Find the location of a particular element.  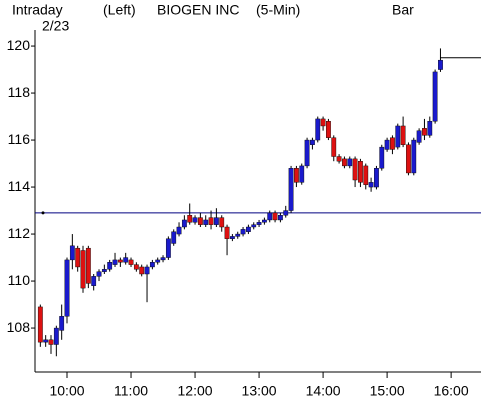

header-text: (5-Min) is located at coordinates (278, 10).